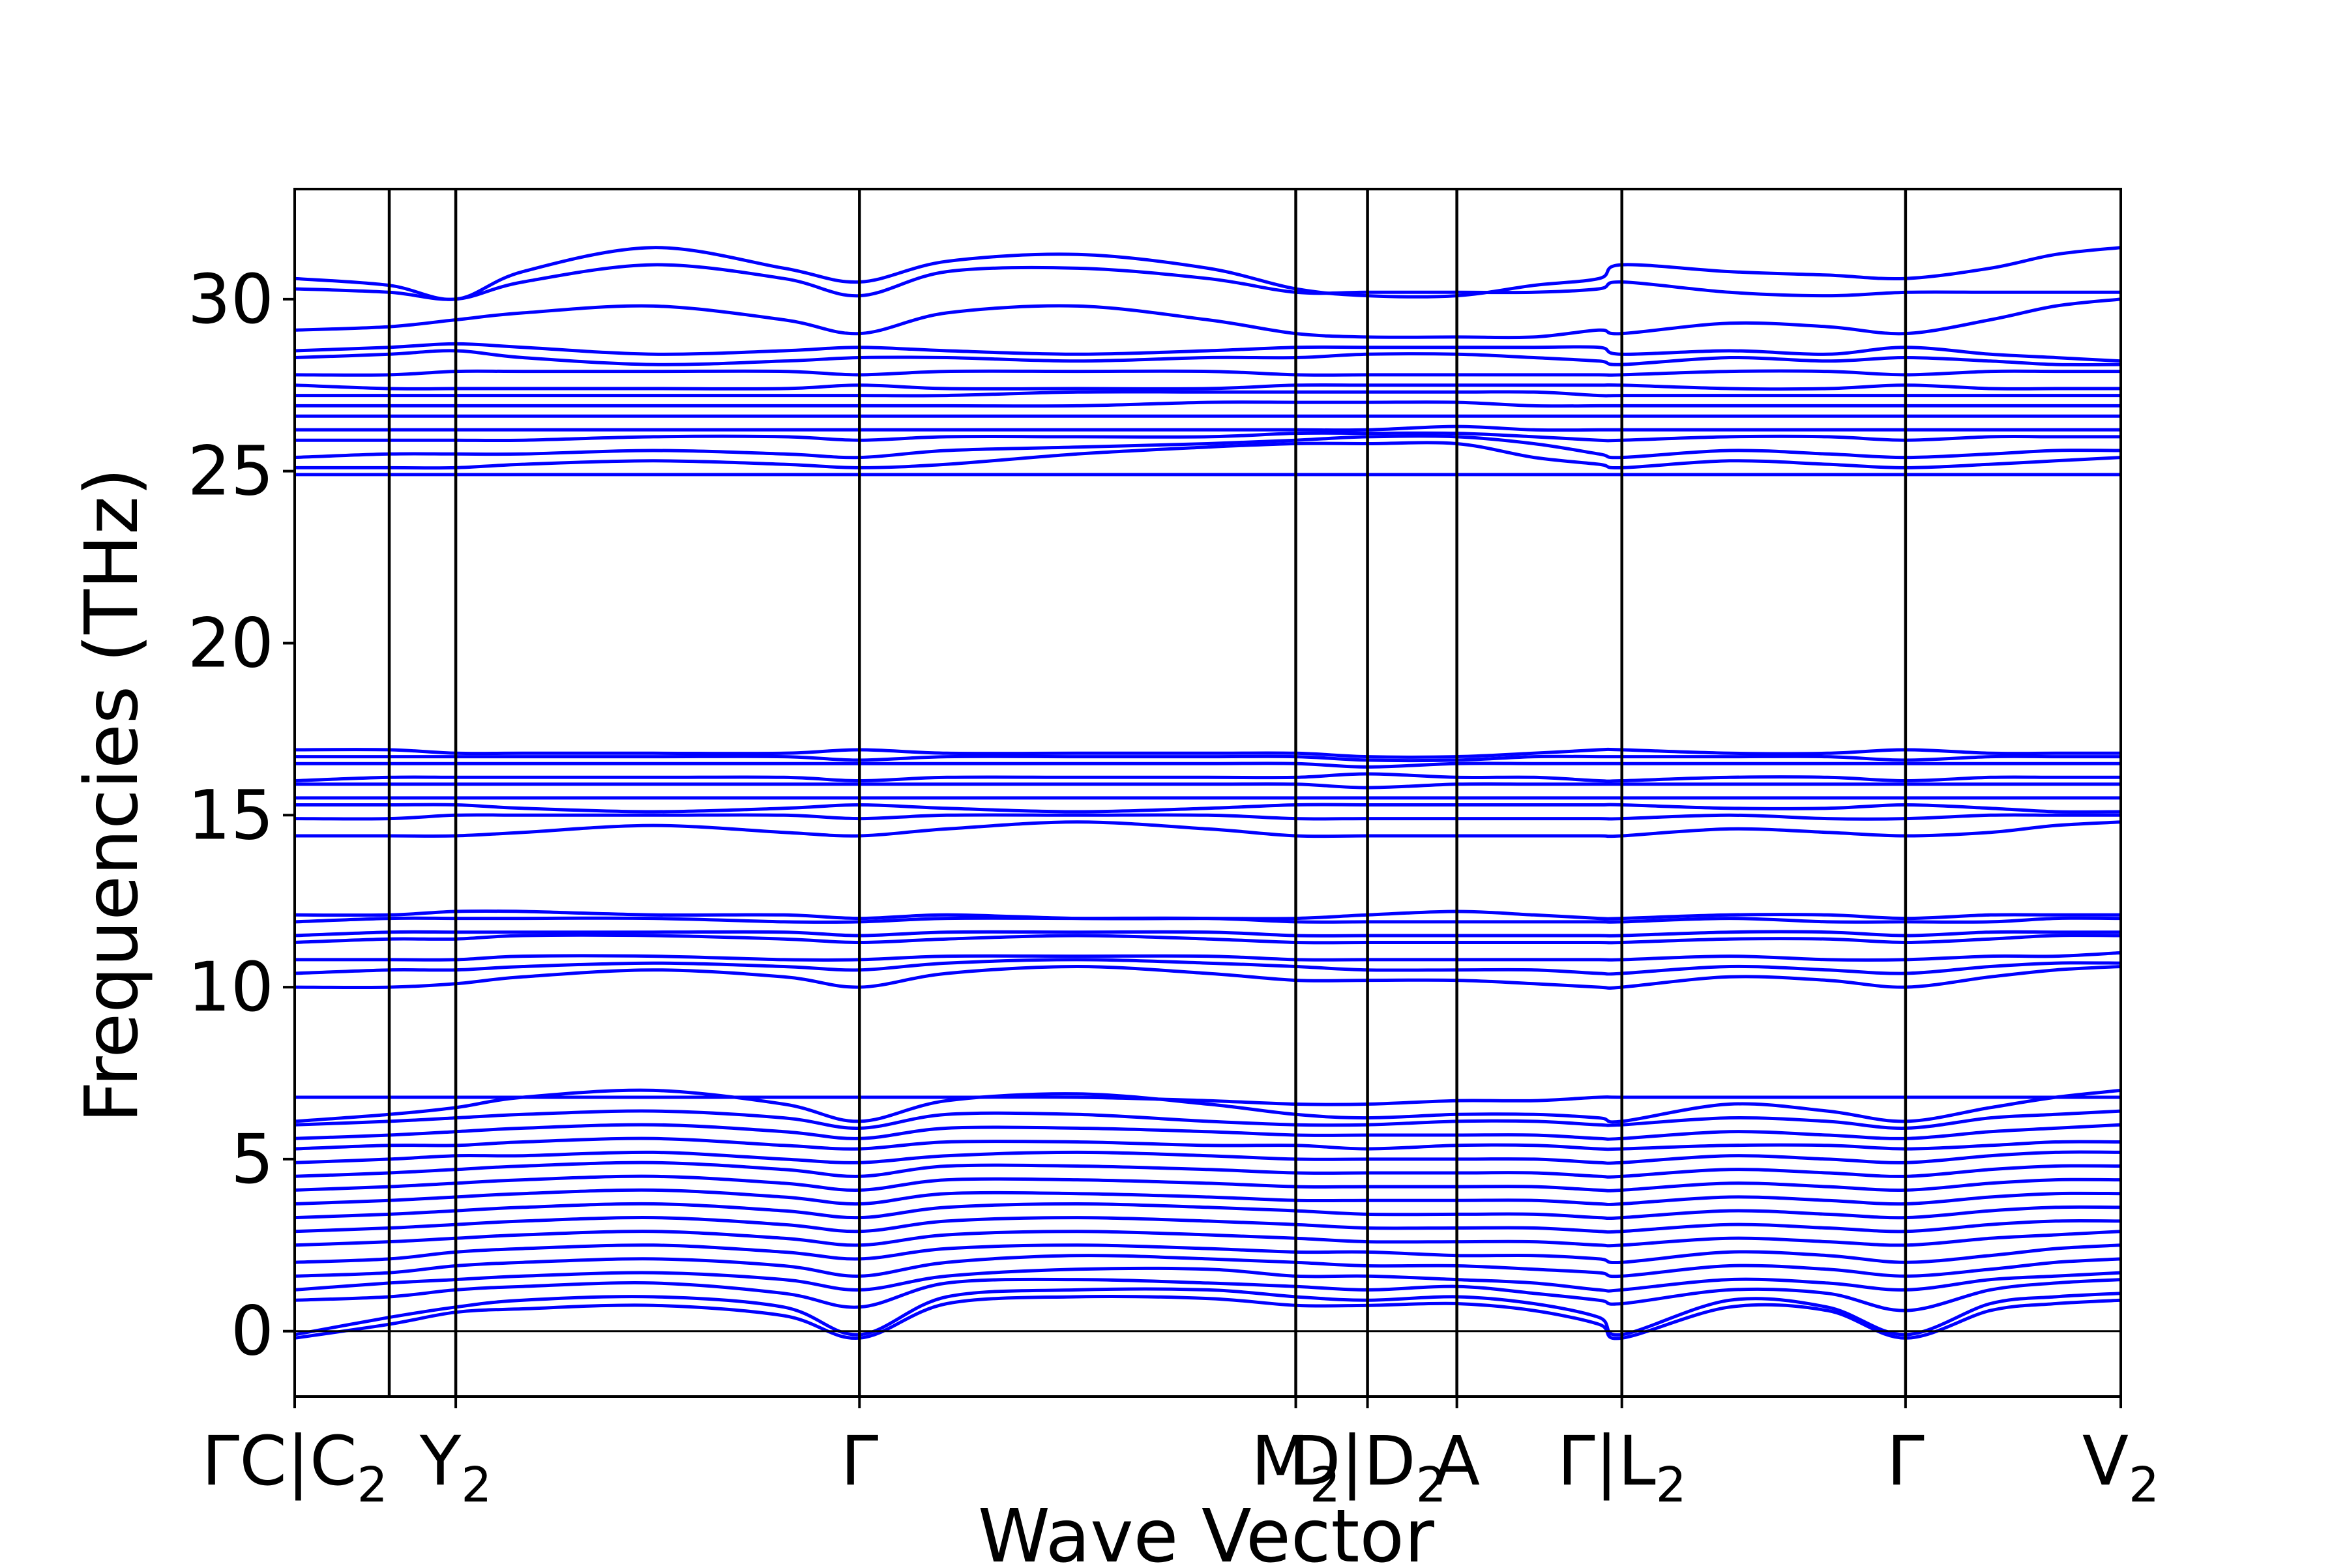 This screenshot has width=2347, height=1568. Describe the element at coordinates (2120, 1467) in the screenshot. I see `x-tick-label: V2` at that location.